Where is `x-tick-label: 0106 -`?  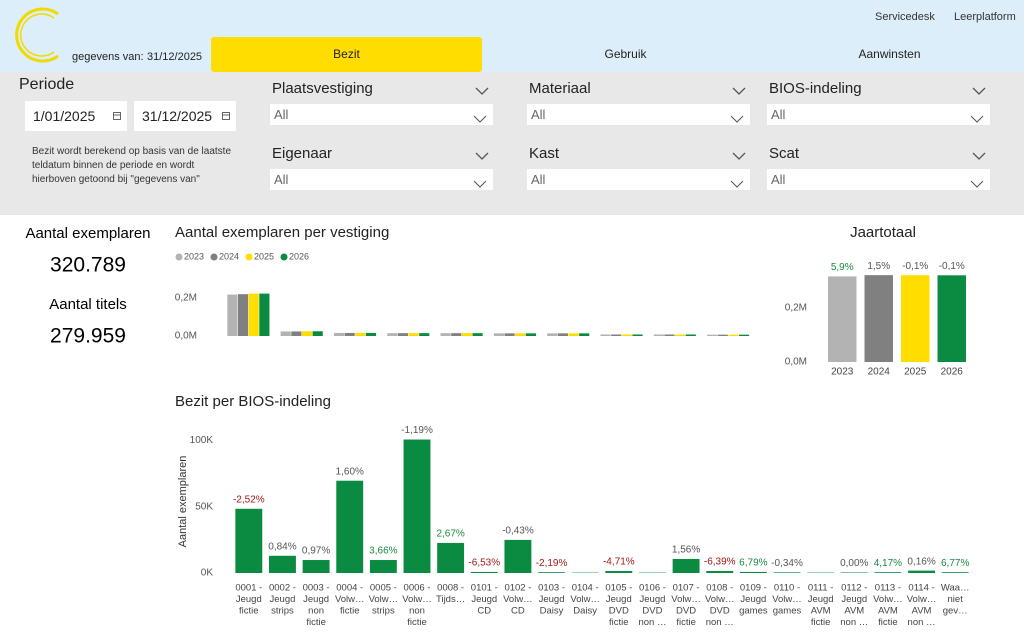
x-tick-label: 0106 - is located at coordinates (652, 588).